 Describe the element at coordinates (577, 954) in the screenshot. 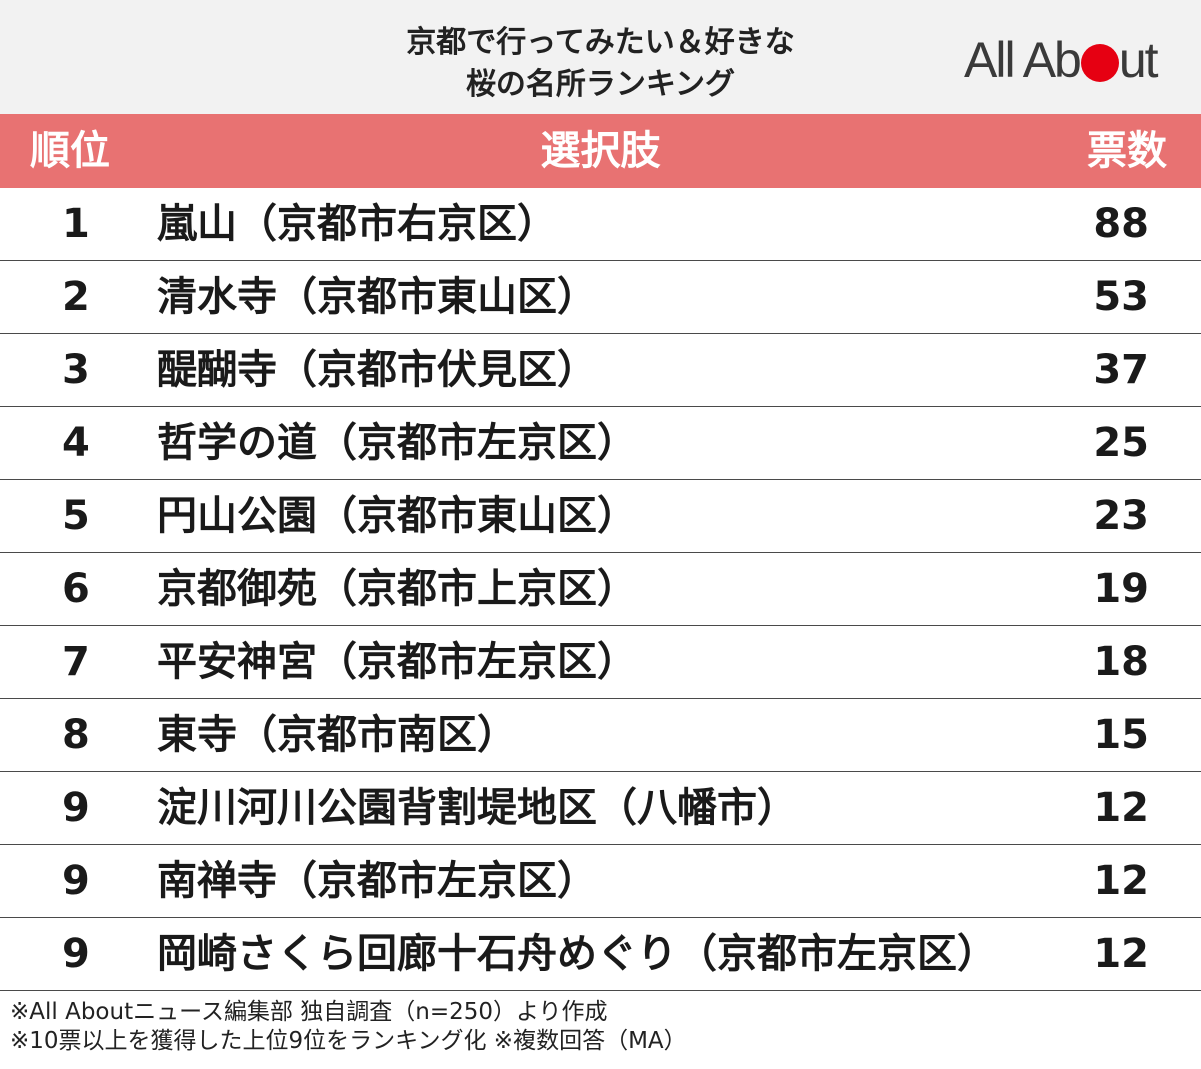

I see `cell-choice: 岡崎さくら回廊十石舟めぐり（京都市左京区）` at that location.